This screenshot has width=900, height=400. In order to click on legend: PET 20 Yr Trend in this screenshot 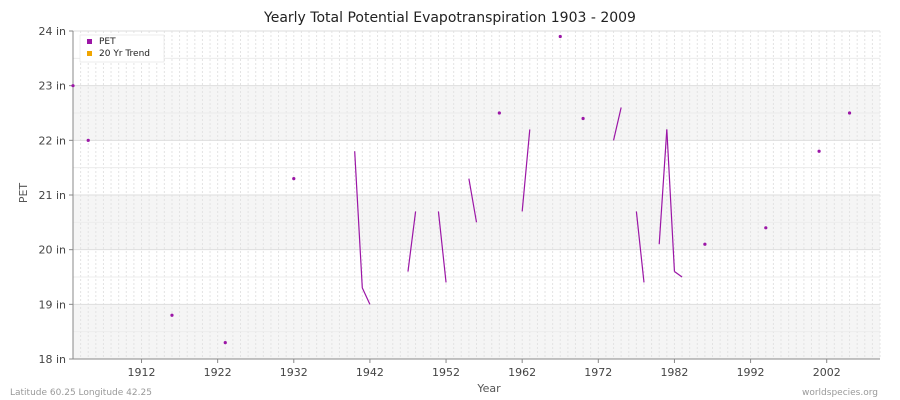, I will do `click(122, 48)`.